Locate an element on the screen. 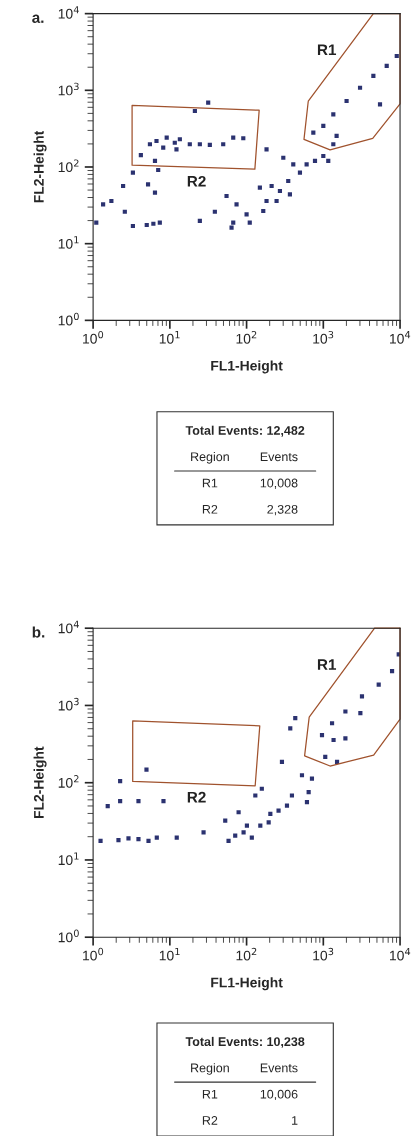 The image size is (412, 1136). text: 2,328 is located at coordinates (282, 510).